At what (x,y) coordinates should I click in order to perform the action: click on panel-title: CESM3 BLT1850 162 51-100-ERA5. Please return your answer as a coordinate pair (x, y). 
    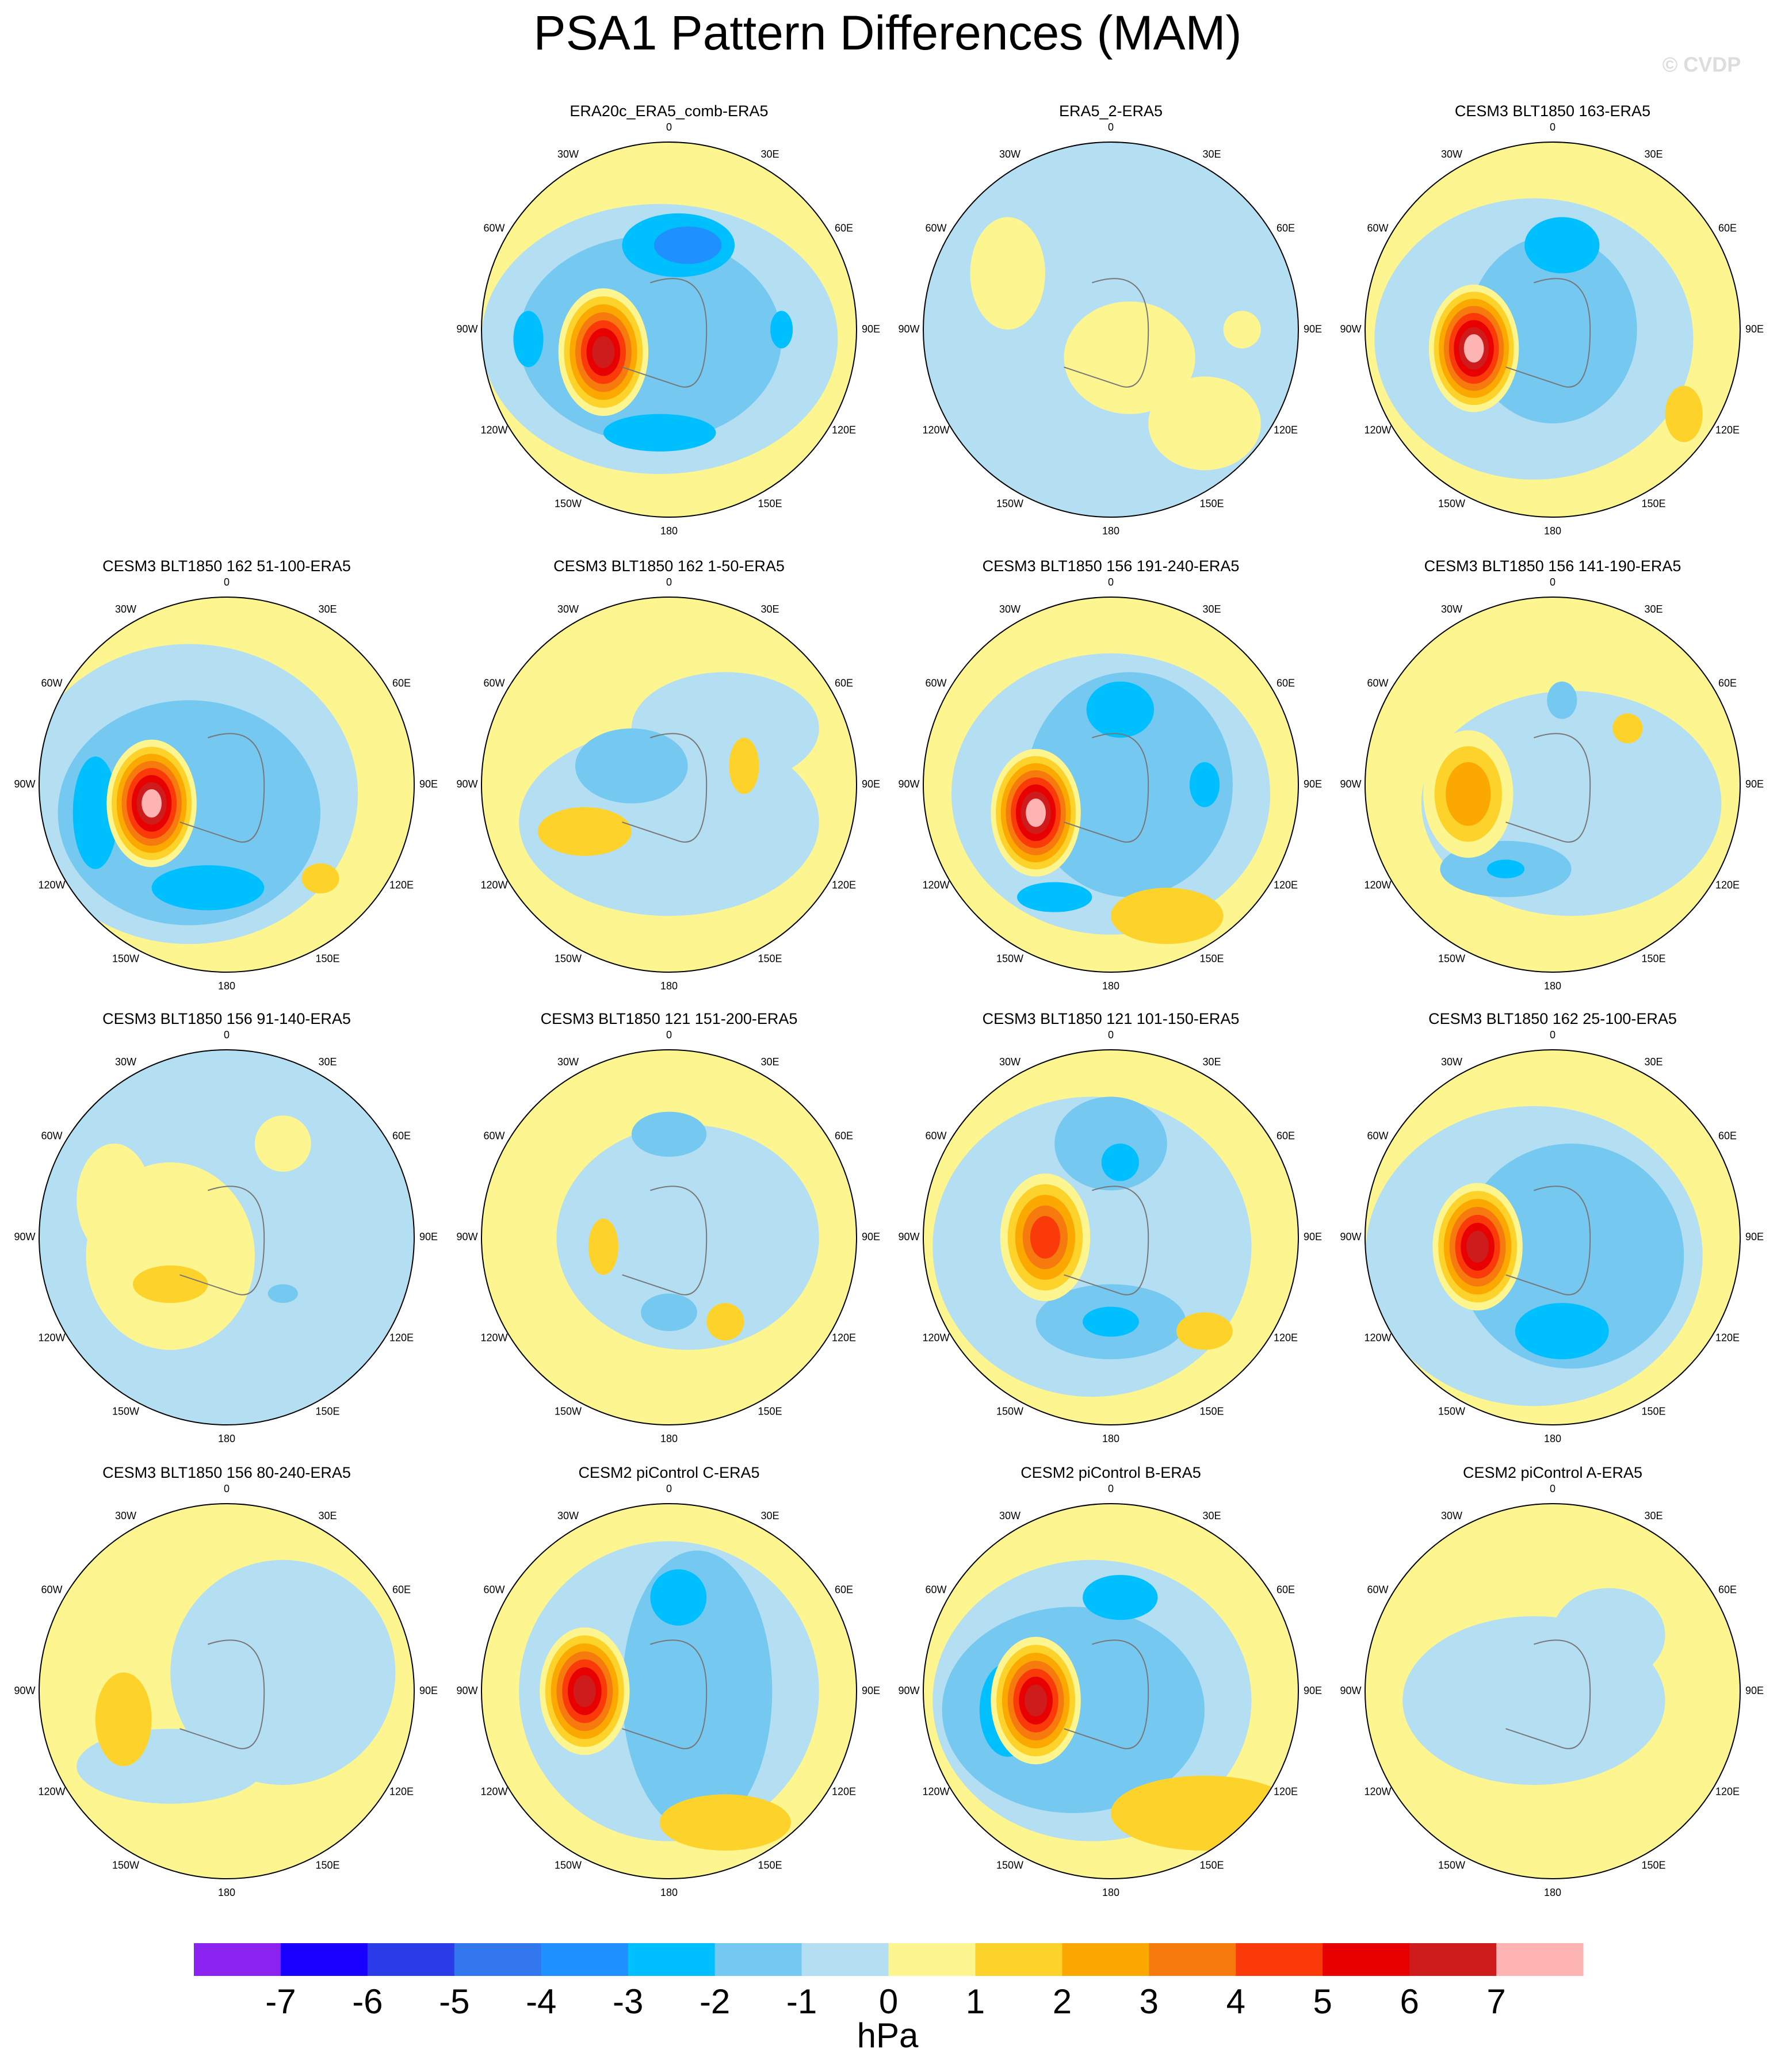
    Looking at the image, I should click on (227, 566).